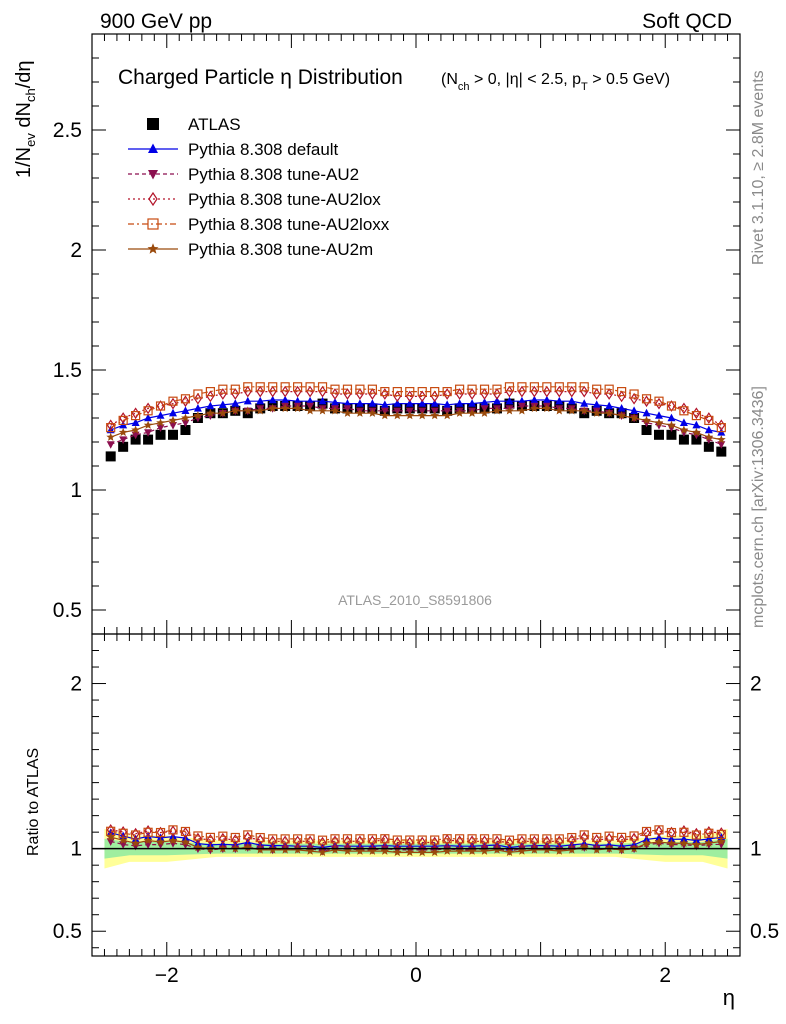 The image size is (786, 1024). Describe the element at coordinates (25, 119) in the screenshot. I see `svg-text: 1/Nev dNch/dη` at that location.